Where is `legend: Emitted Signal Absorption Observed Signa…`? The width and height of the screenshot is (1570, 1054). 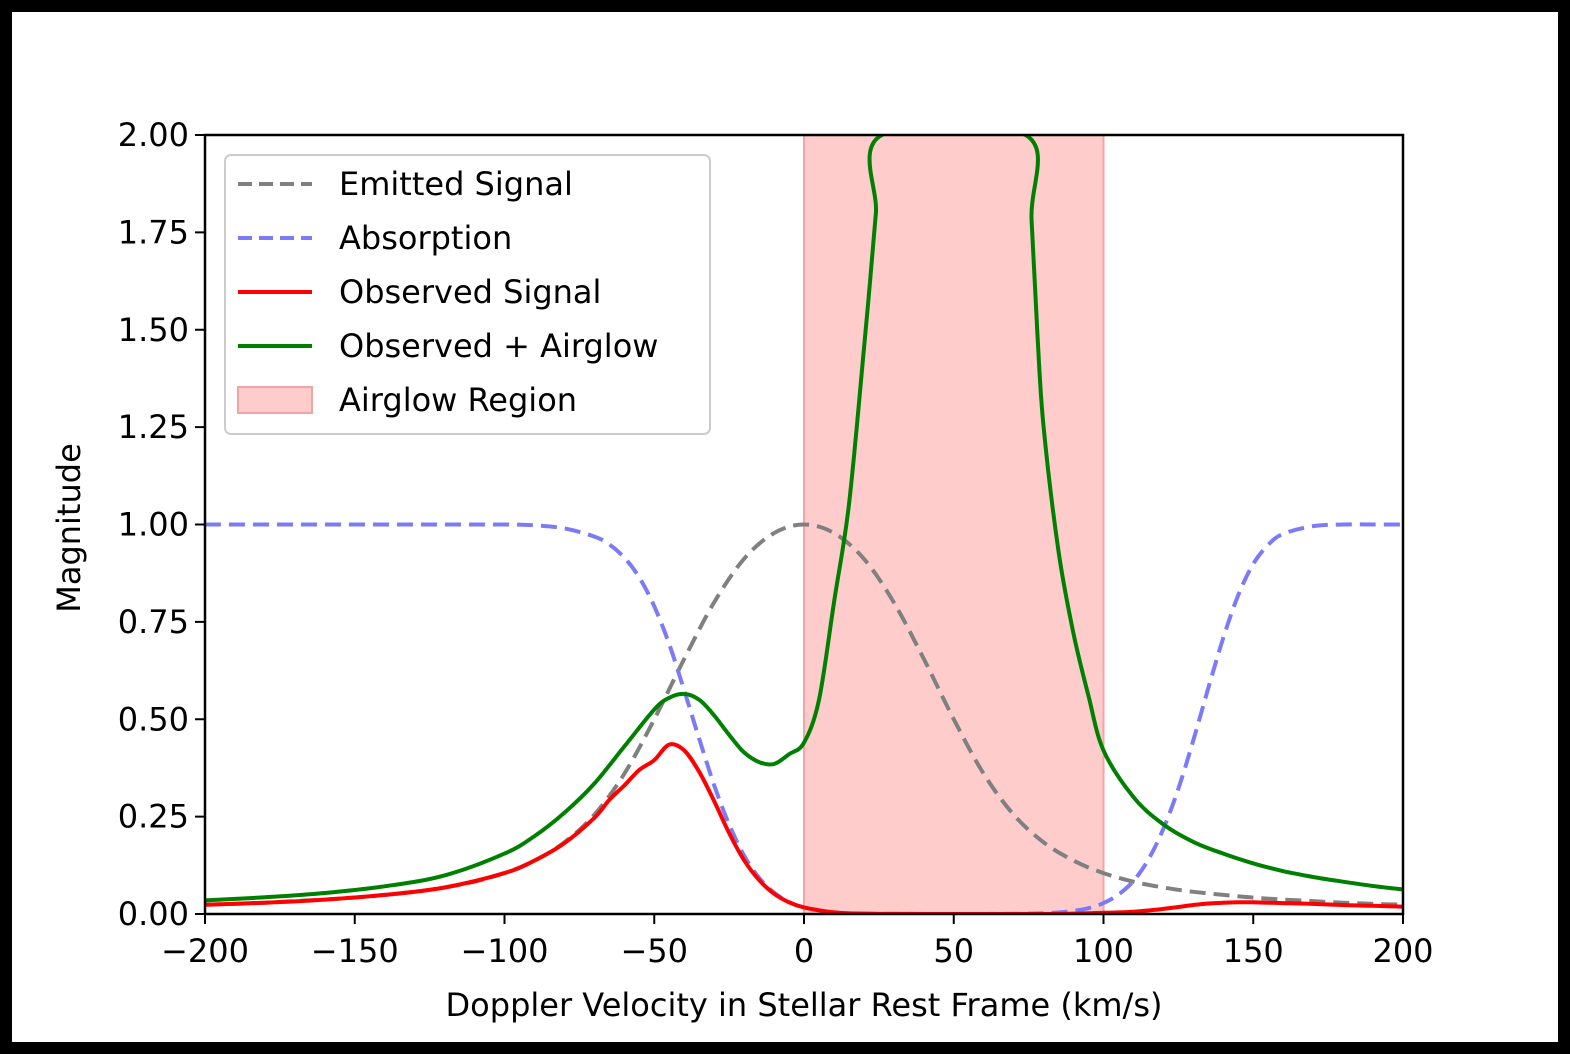
legend: Emitted Signal Absorption Observed Signa… is located at coordinates (467, 294).